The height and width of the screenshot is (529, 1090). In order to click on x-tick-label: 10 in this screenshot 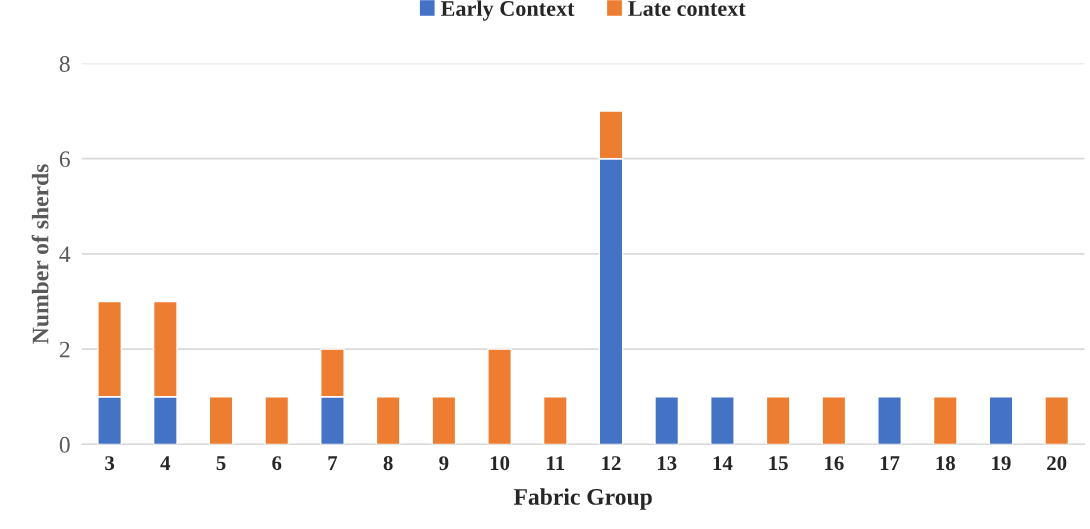, I will do `click(500, 463)`.